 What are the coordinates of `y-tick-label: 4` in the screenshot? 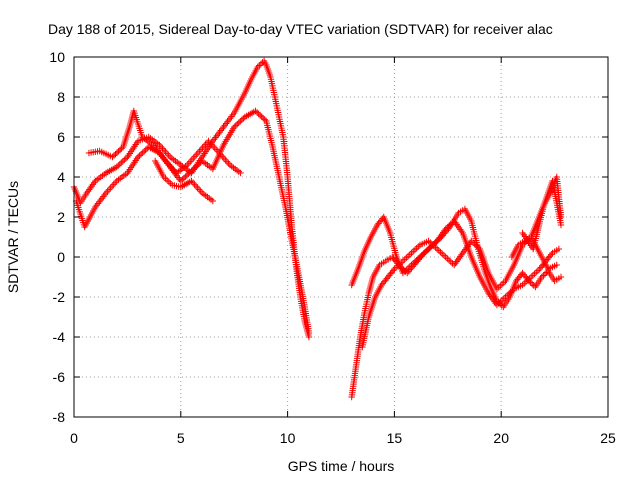 It's located at (61, 177).